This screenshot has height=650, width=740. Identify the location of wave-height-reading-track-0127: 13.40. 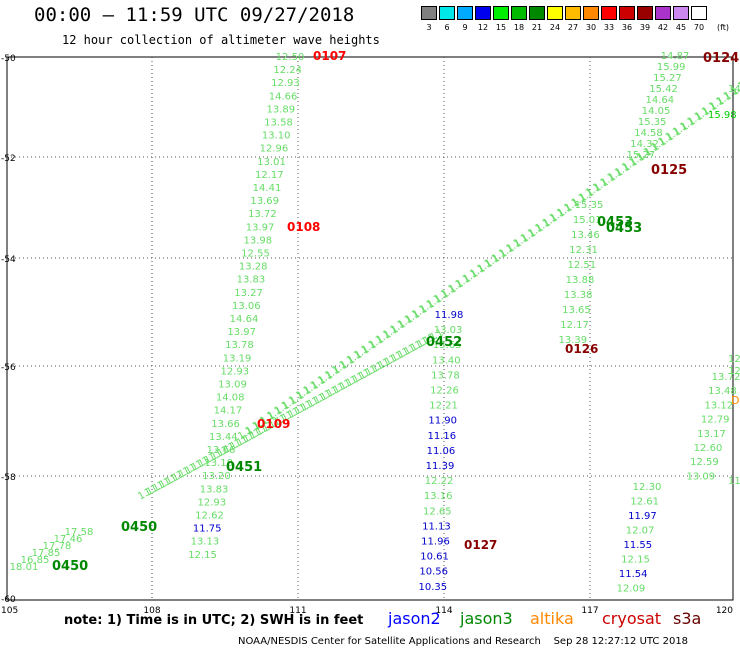
(446, 360).